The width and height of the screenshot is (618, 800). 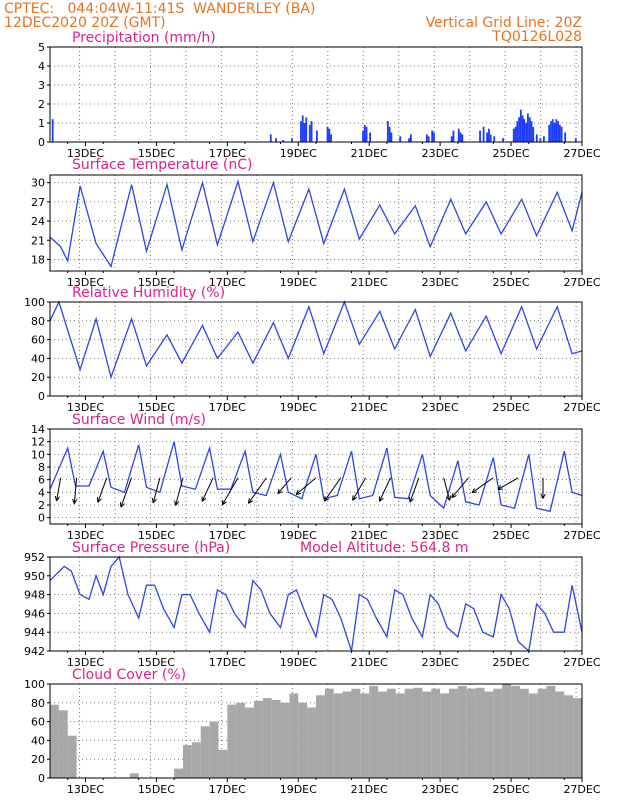 What do you see at coordinates (316, 477) in the screenshot?
I see `wind-series-line` at bounding box center [316, 477].